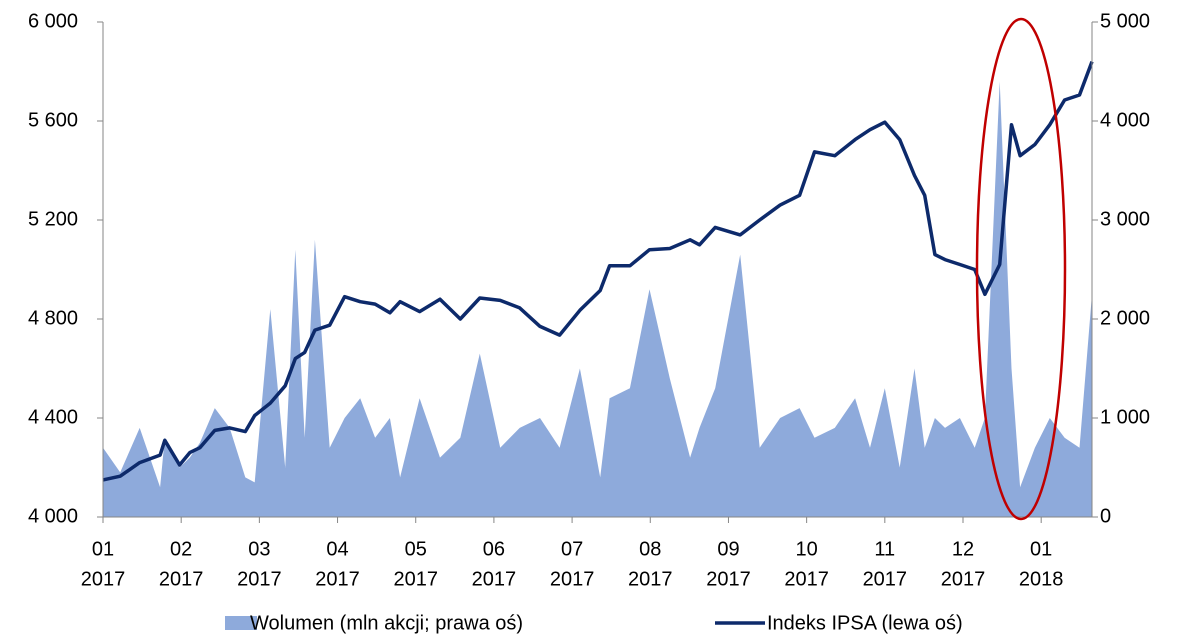 Image resolution: width=1189 pixels, height=642 pixels. Describe the element at coordinates (494, 549) in the screenshot. I see `x-tick-label: 06` at that location.